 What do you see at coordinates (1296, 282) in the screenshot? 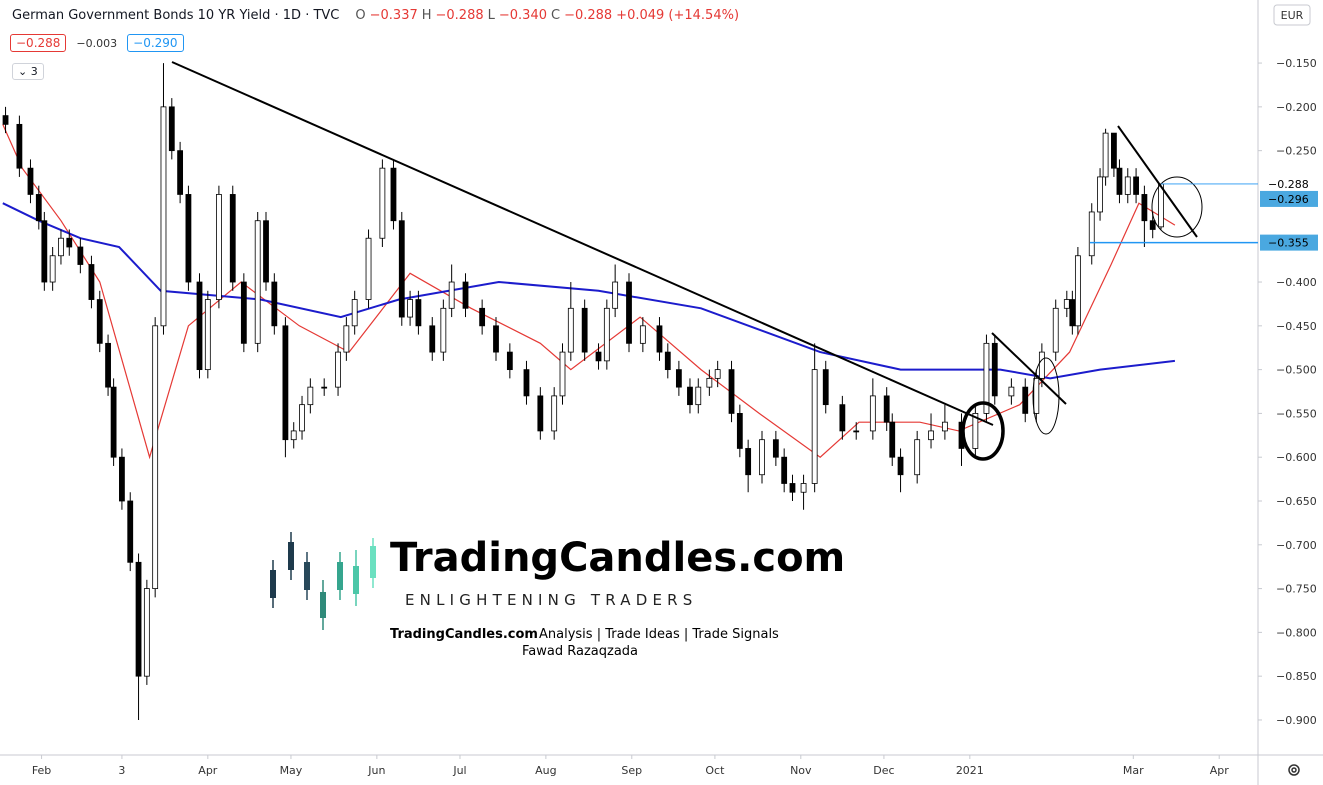
I see `y-tick-label: −0.400` at bounding box center [1296, 282].